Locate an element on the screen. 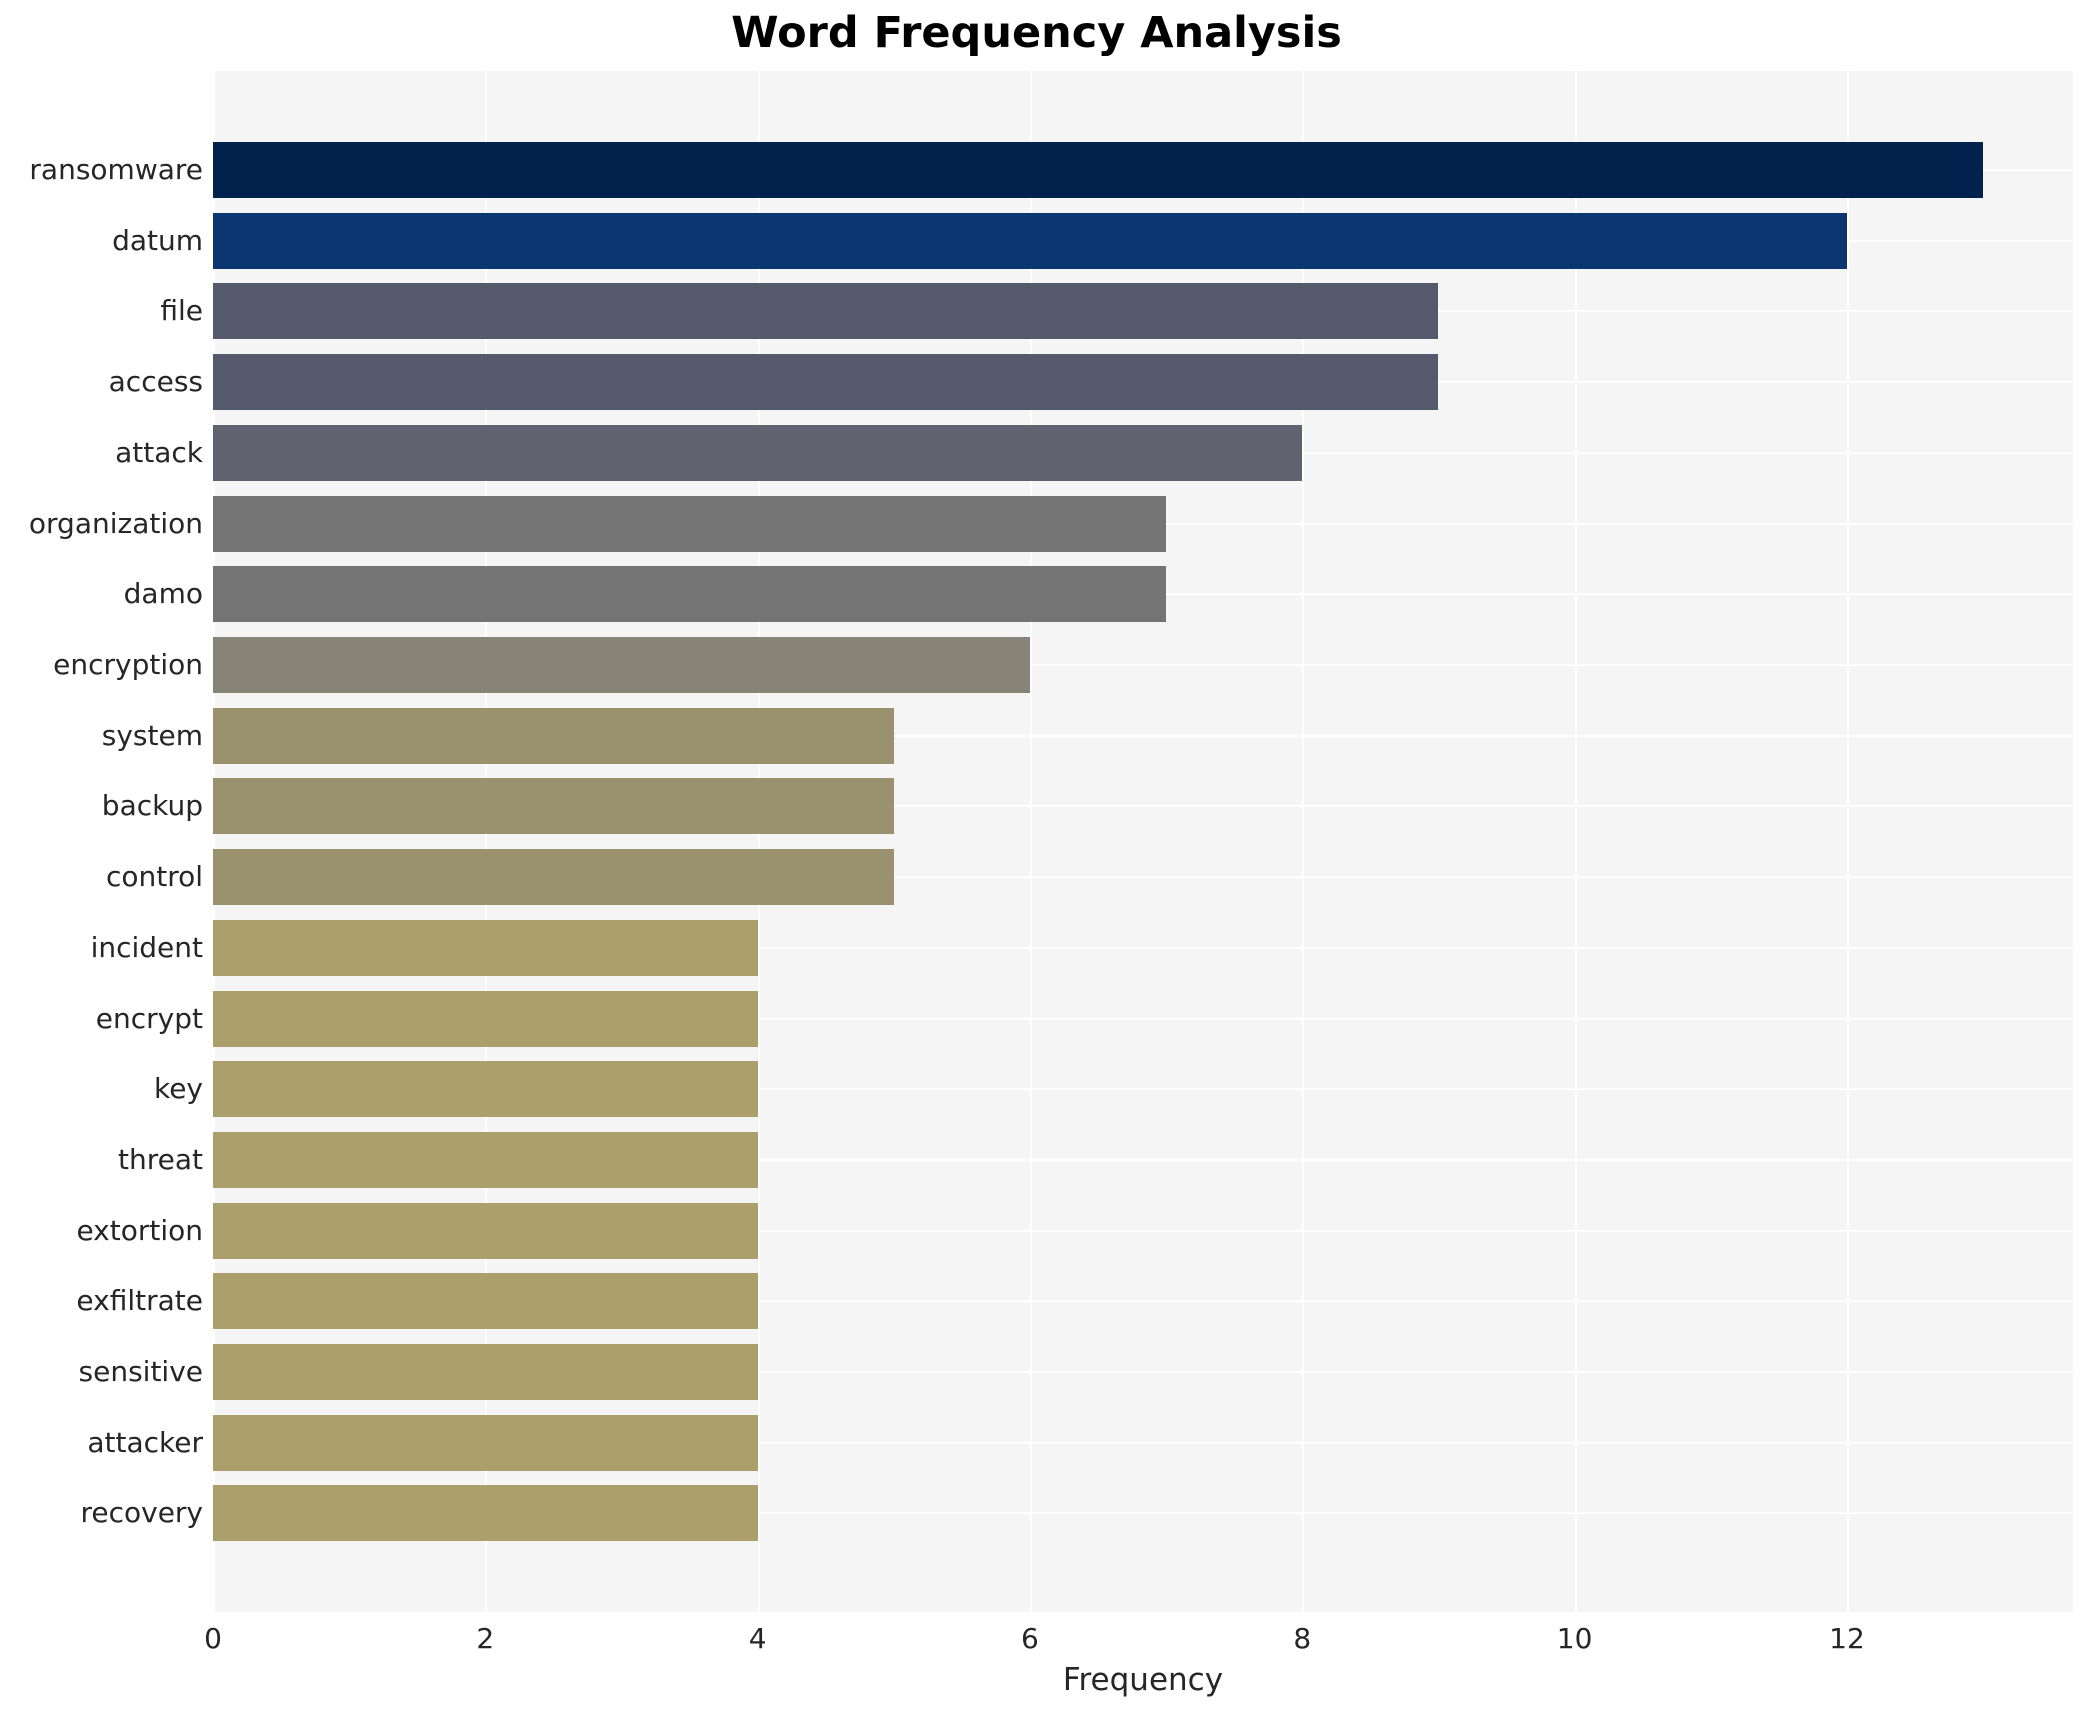 The height and width of the screenshot is (1710, 2093). x-tick-10: 10 is located at coordinates (1574, 1638).